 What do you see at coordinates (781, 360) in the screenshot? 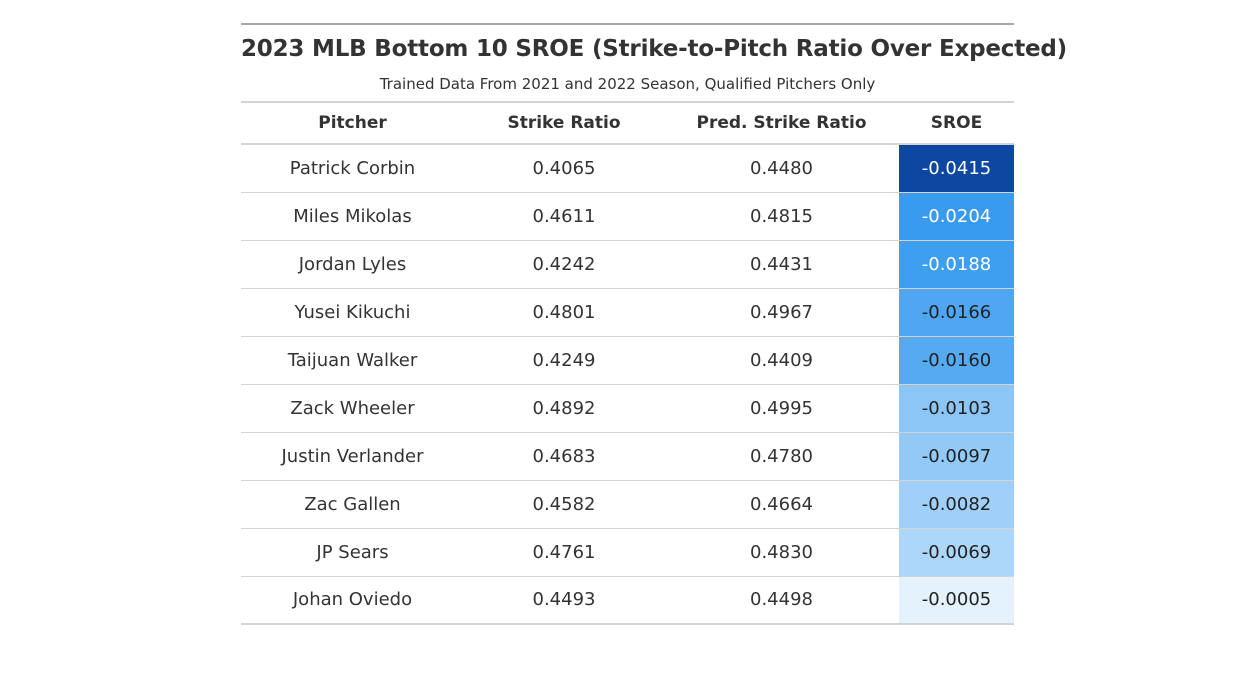
I see `cell-pred-strike-ratio: 0.4409` at bounding box center [781, 360].